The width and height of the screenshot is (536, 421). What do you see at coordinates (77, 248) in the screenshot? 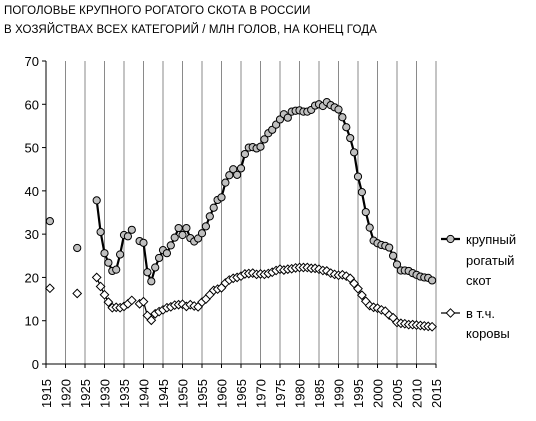
I see `series-0-point-1923` at bounding box center [77, 248].